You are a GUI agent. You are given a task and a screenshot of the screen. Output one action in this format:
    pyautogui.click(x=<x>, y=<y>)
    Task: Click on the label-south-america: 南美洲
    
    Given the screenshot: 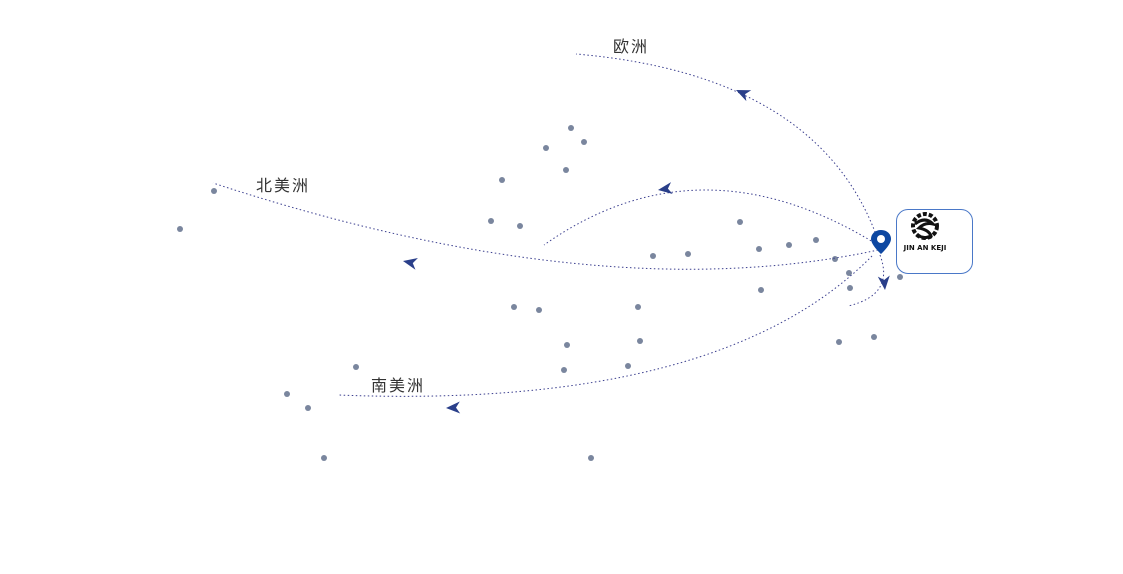 What is the action you would take?
    pyautogui.click(x=398, y=385)
    